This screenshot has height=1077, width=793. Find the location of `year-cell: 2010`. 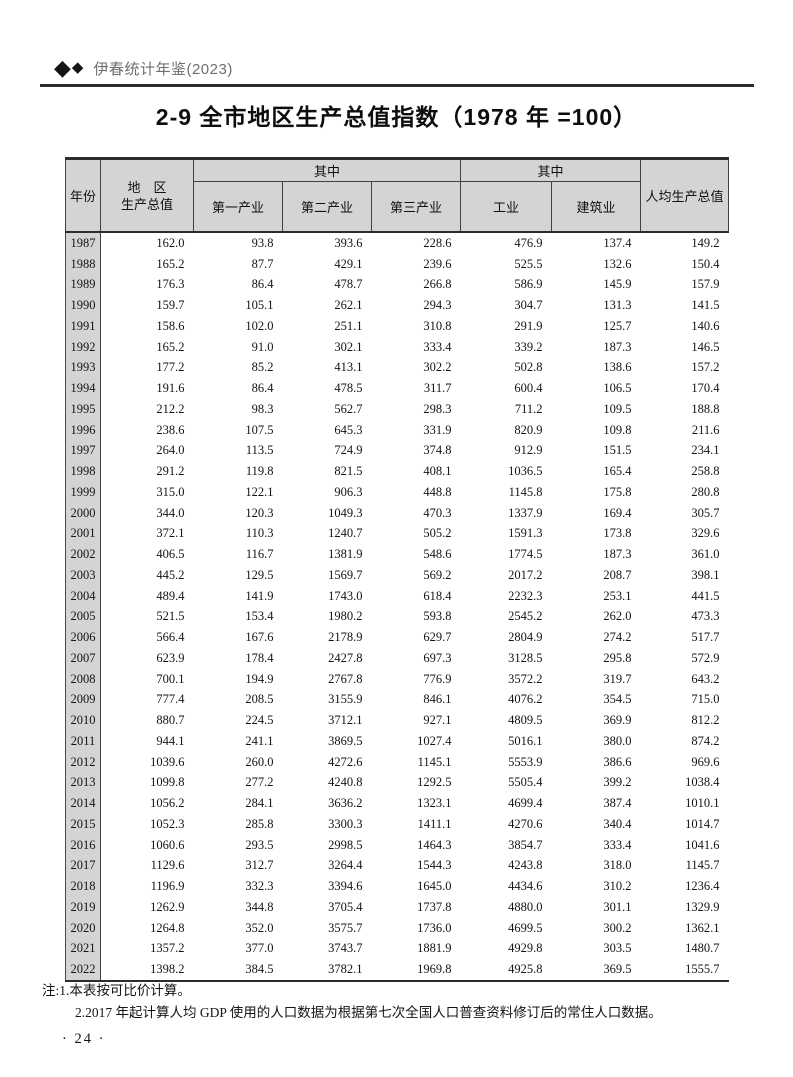

year-cell: 2010 is located at coordinates (83, 720).